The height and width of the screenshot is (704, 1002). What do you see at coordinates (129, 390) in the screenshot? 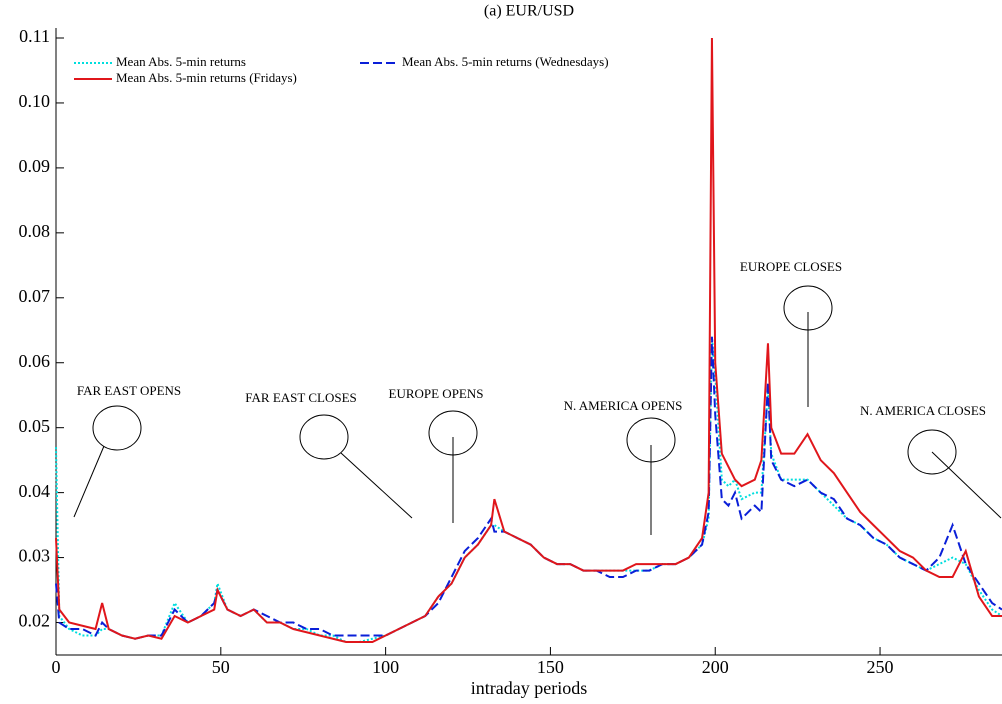
I see `annotation: FAR EAST OPENS` at bounding box center [129, 390].